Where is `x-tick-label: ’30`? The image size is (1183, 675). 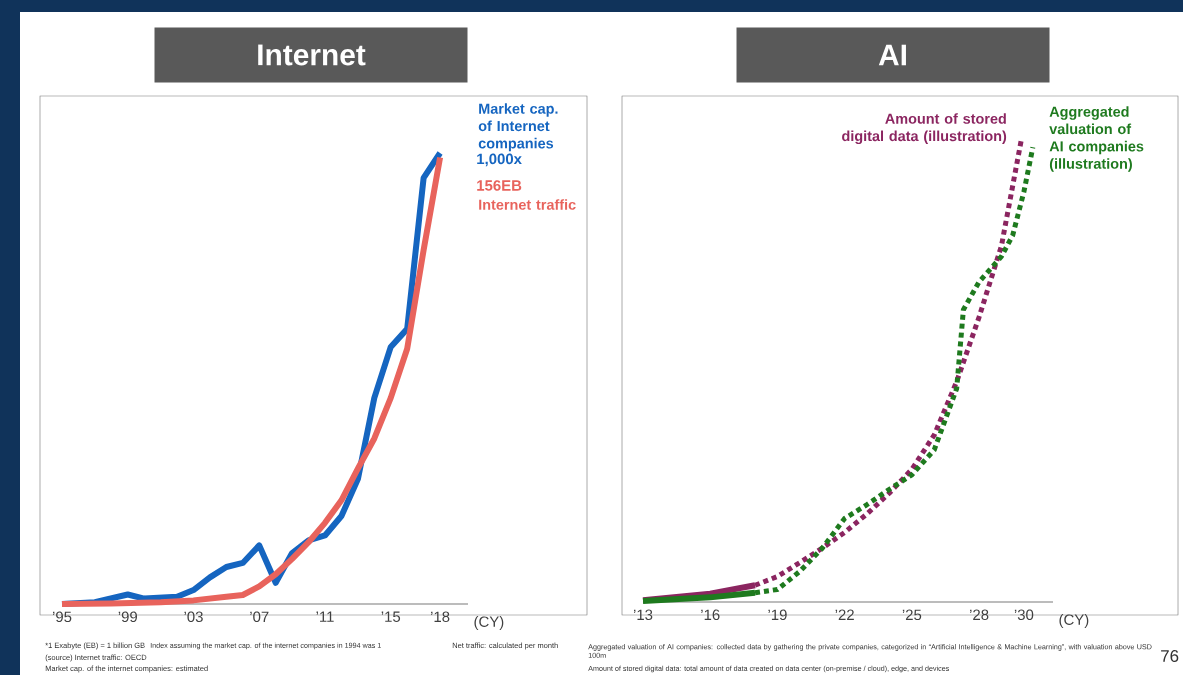
x-tick-label: ’30 is located at coordinates (1024, 615).